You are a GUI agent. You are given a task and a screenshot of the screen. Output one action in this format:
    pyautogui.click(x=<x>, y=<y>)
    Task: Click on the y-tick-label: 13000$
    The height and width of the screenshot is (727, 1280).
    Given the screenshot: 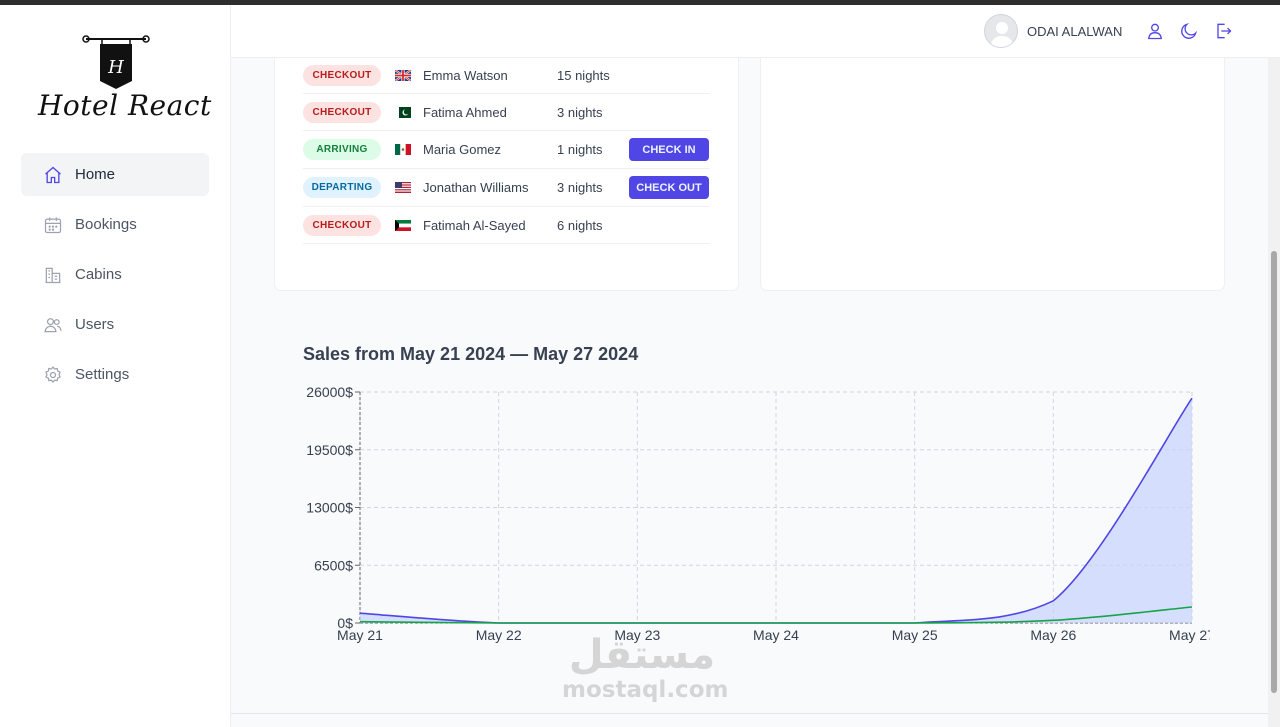 What is the action you would take?
    pyautogui.click(x=329, y=508)
    